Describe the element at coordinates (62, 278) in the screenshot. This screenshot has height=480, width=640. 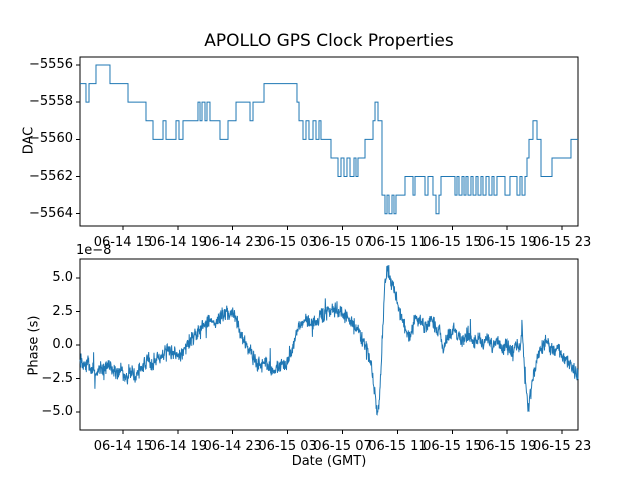
I see `y-tick-label: 5.0` at that location.